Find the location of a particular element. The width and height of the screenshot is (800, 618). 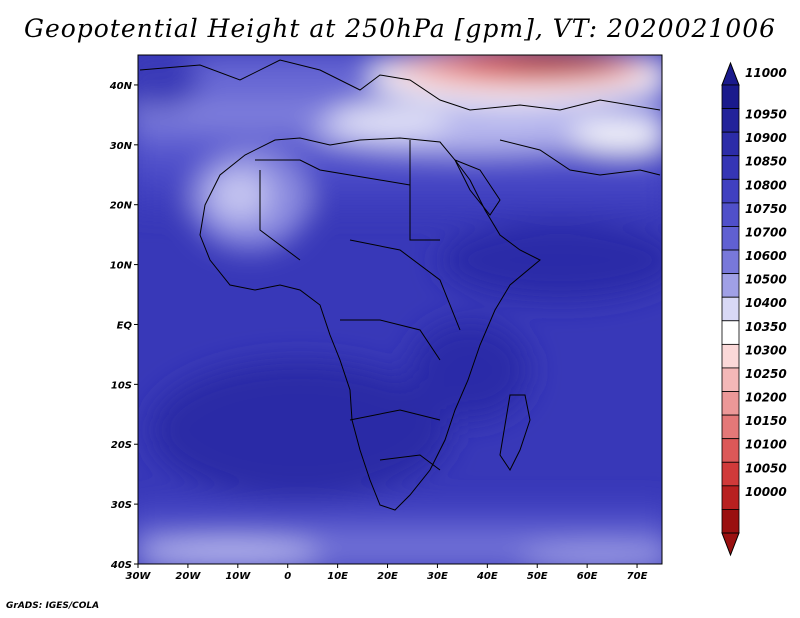

colorbar-label: 10150 is located at coordinates (766, 421).